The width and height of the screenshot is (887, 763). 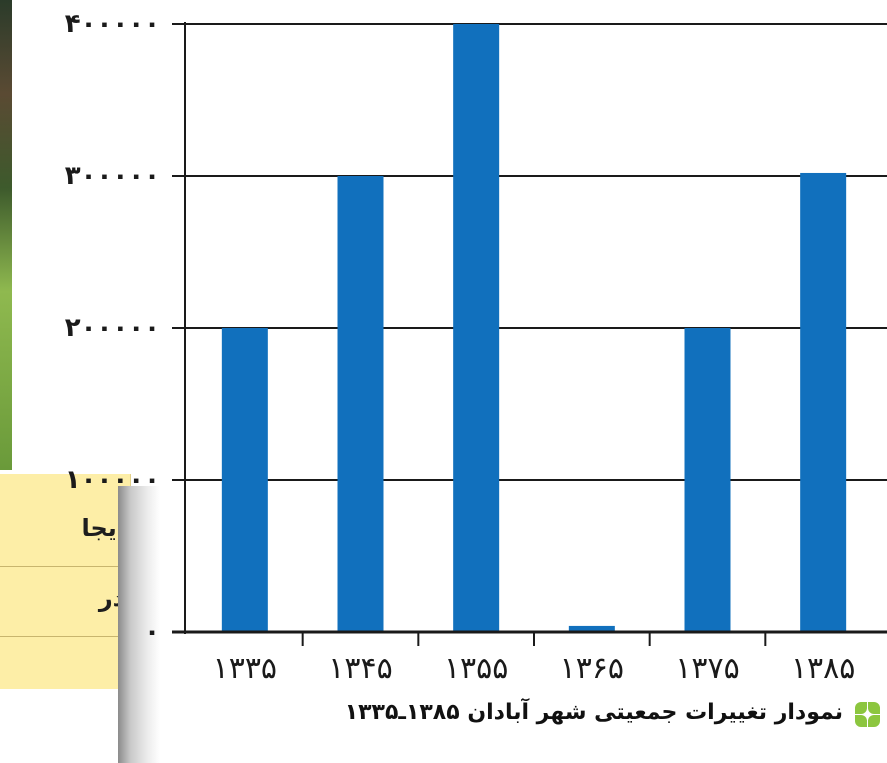 What do you see at coordinates (245, 668) in the screenshot?
I see `x-tick-label: ۱۳۳۵` at bounding box center [245, 668].